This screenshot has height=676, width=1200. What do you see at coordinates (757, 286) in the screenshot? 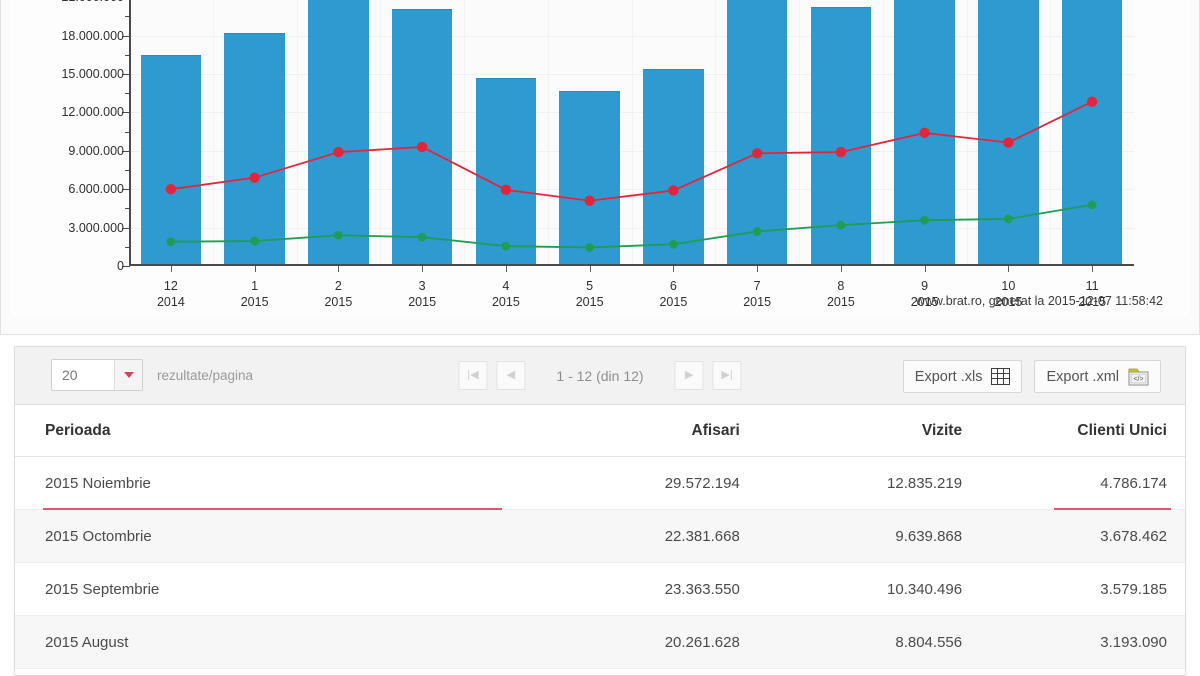
I see `x-tick-month: 7` at bounding box center [757, 286].